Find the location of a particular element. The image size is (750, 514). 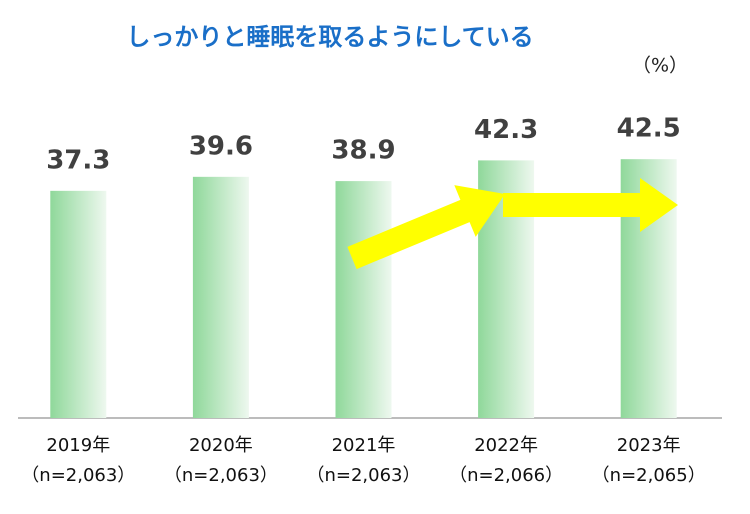

chart-title: しっかりと睡眠を取るようにしている is located at coordinates (329, 37).